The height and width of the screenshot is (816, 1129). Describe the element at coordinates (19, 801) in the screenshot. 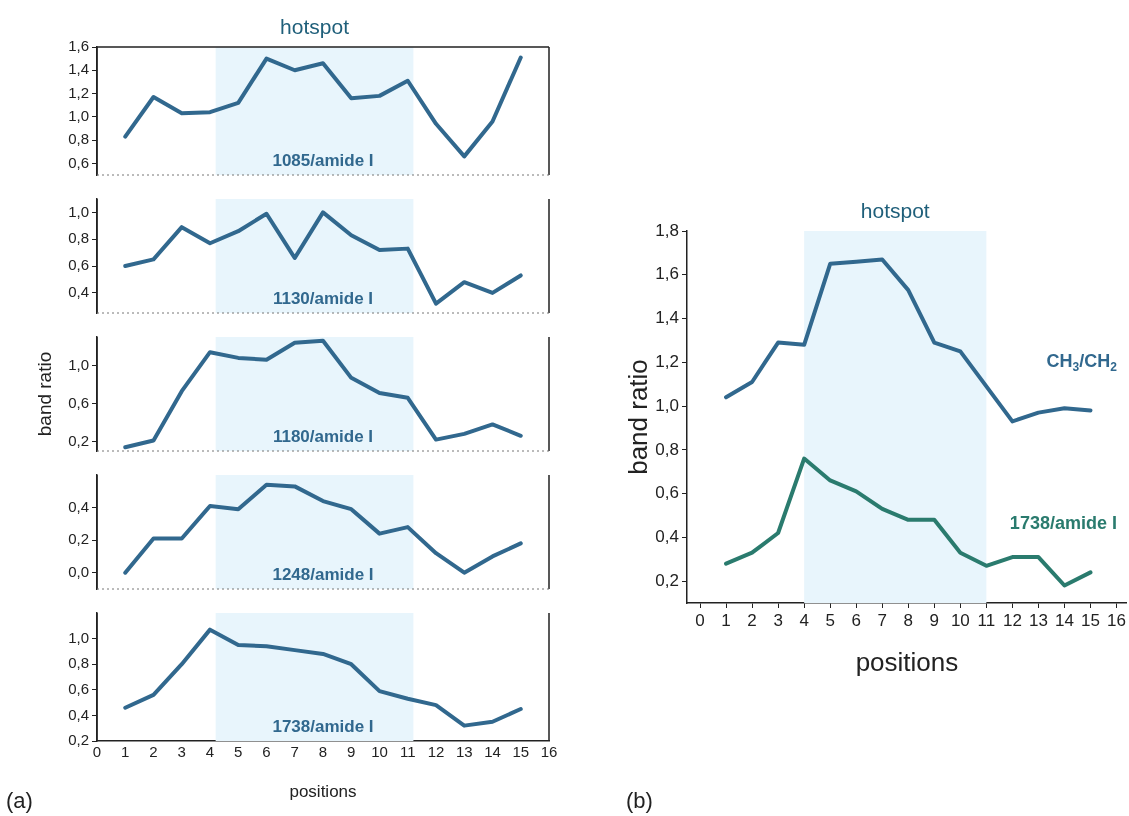

I see `text: (a)` at that location.